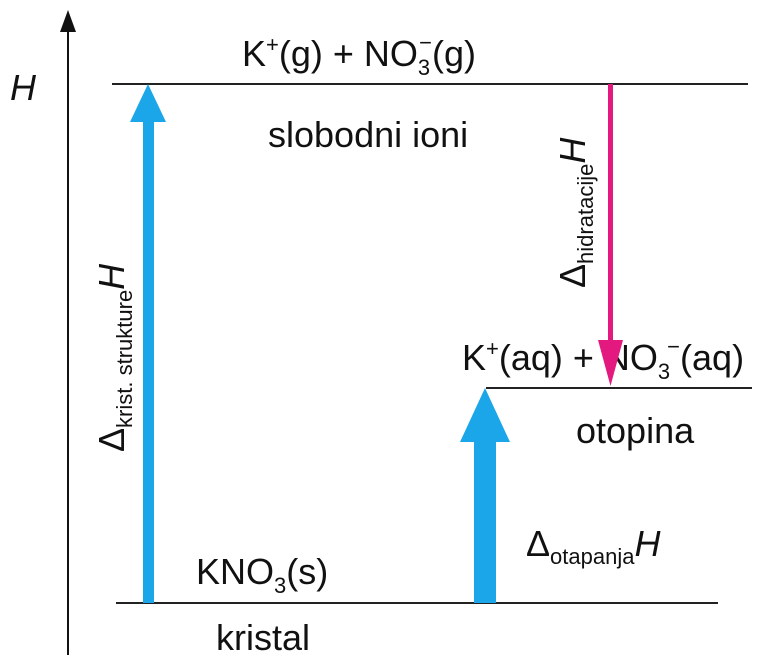  What do you see at coordinates (262, 574) in the screenshot?
I see `crystal-level-formula: KNO3(s)` at bounding box center [262, 574].